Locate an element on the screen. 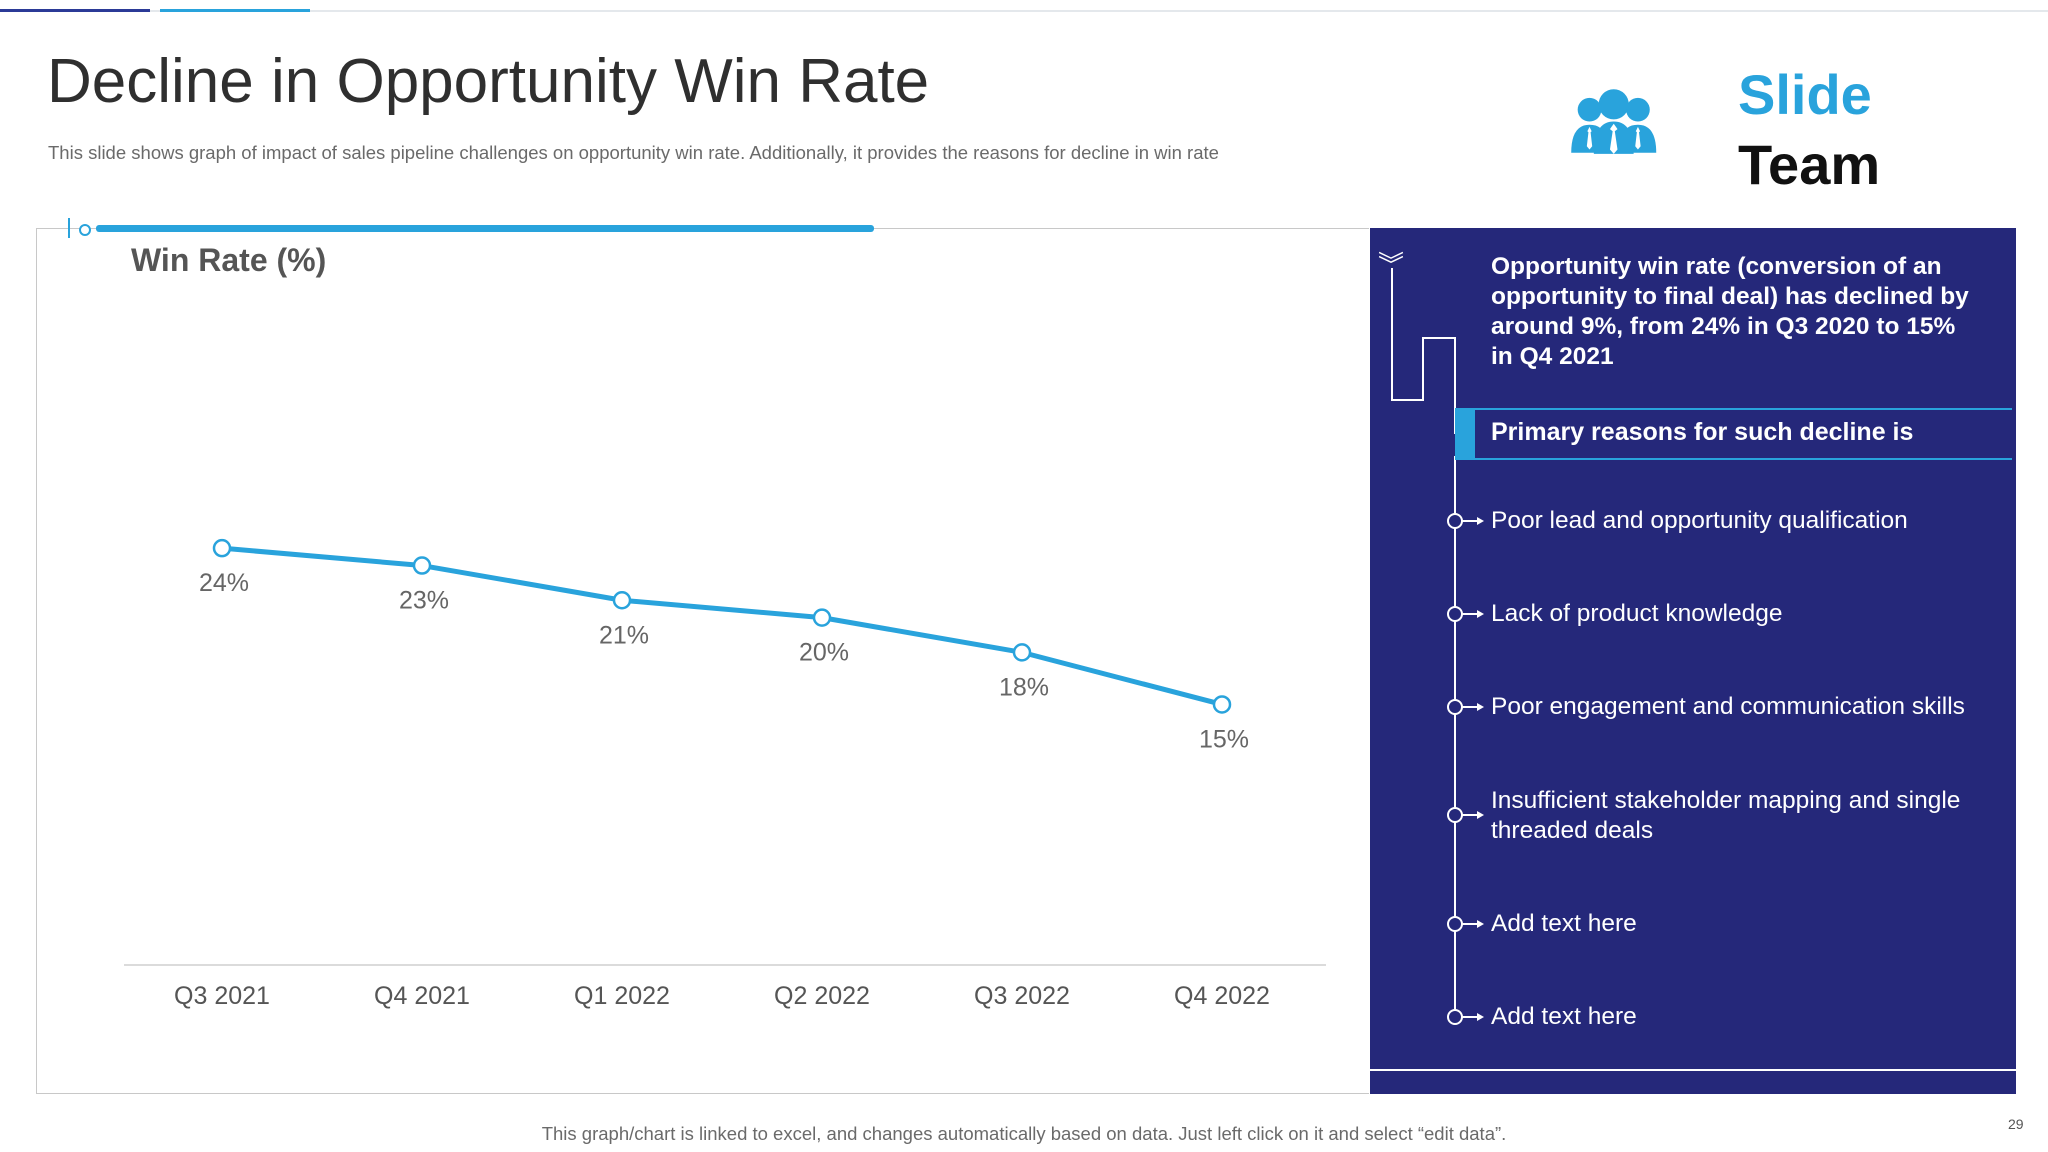 The height and width of the screenshot is (1152, 2048). logo-word-team: Team is located at coordinates (1809, 164).